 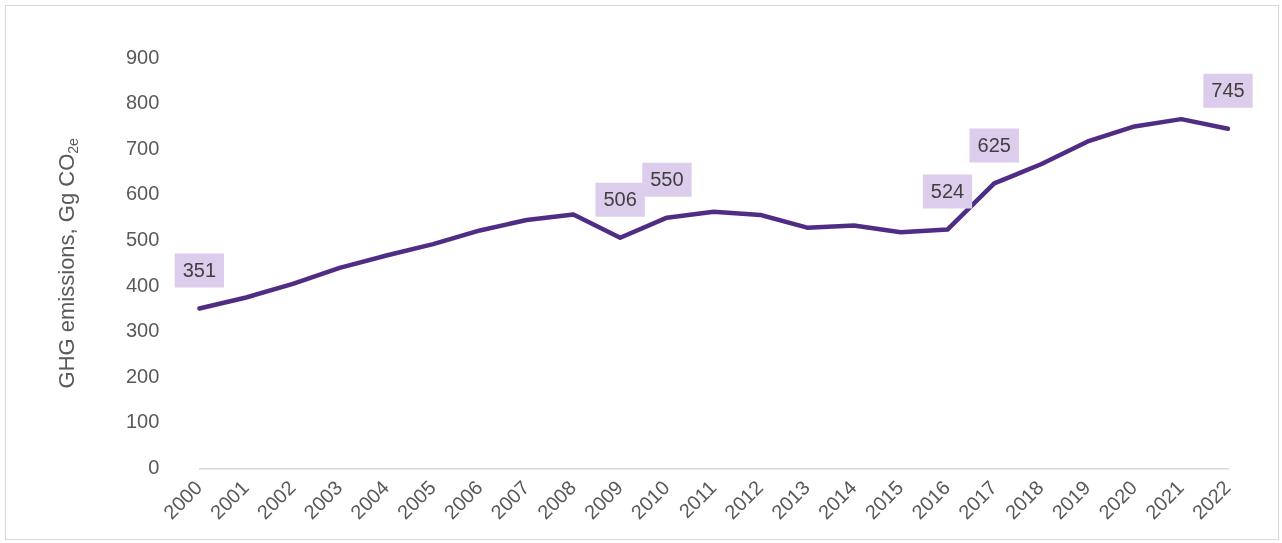 What do you see at coordinates (994, 144) in the screenshot?
I see `data-label: 625` at bounding box center [994, 144].